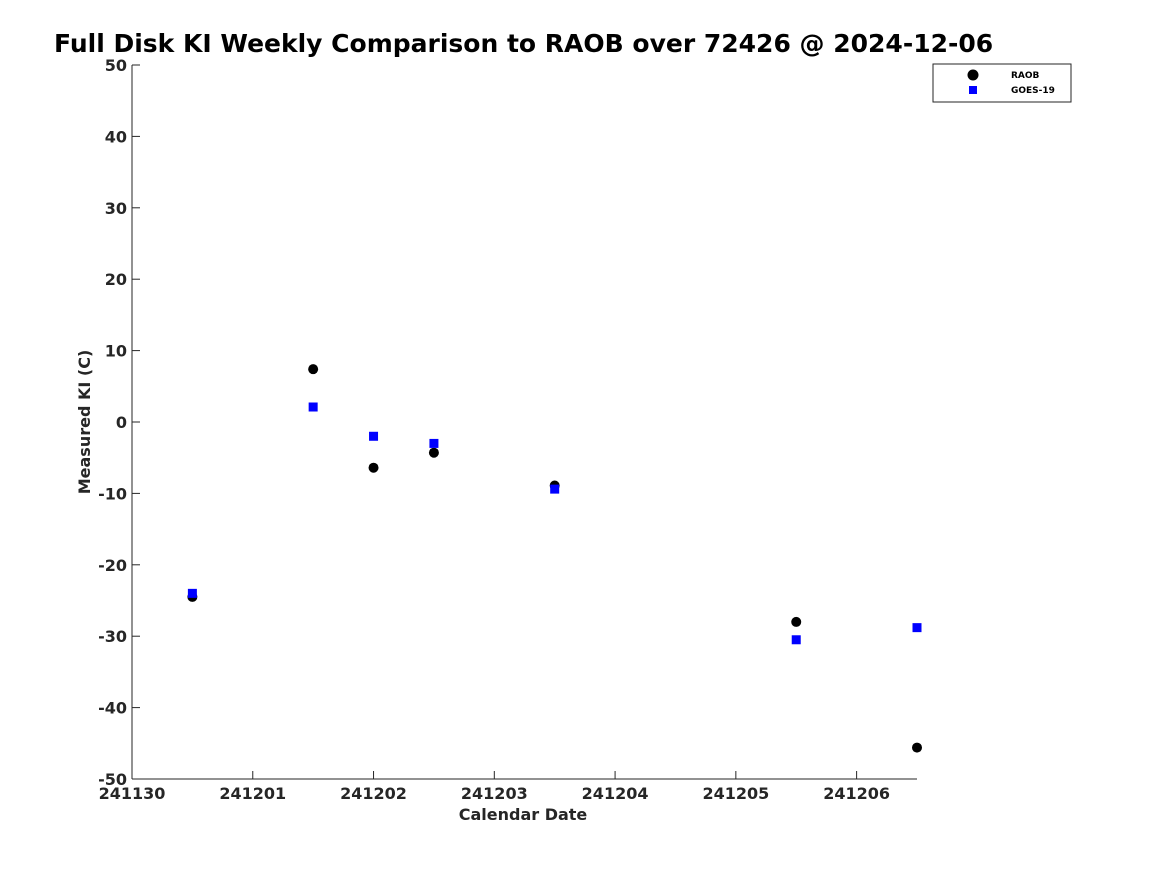 Image resolution: width=1167 pixels, height=875 pixels. I want to click on legend-label: RAOB, so click(1025, 76).